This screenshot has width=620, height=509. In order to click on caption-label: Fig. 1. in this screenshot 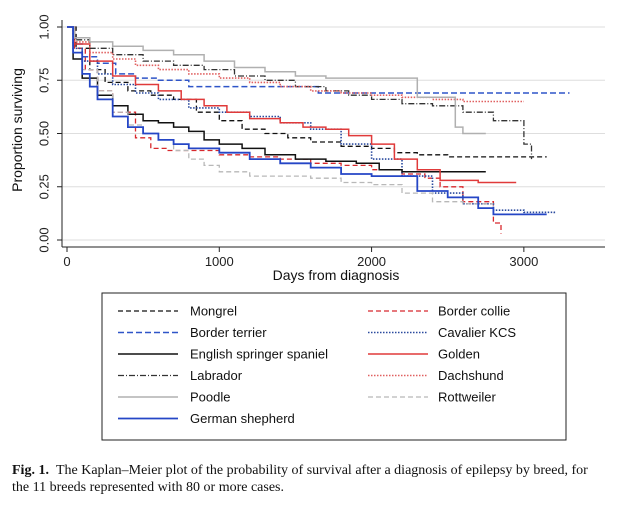, I will do `click(30, 470)`.